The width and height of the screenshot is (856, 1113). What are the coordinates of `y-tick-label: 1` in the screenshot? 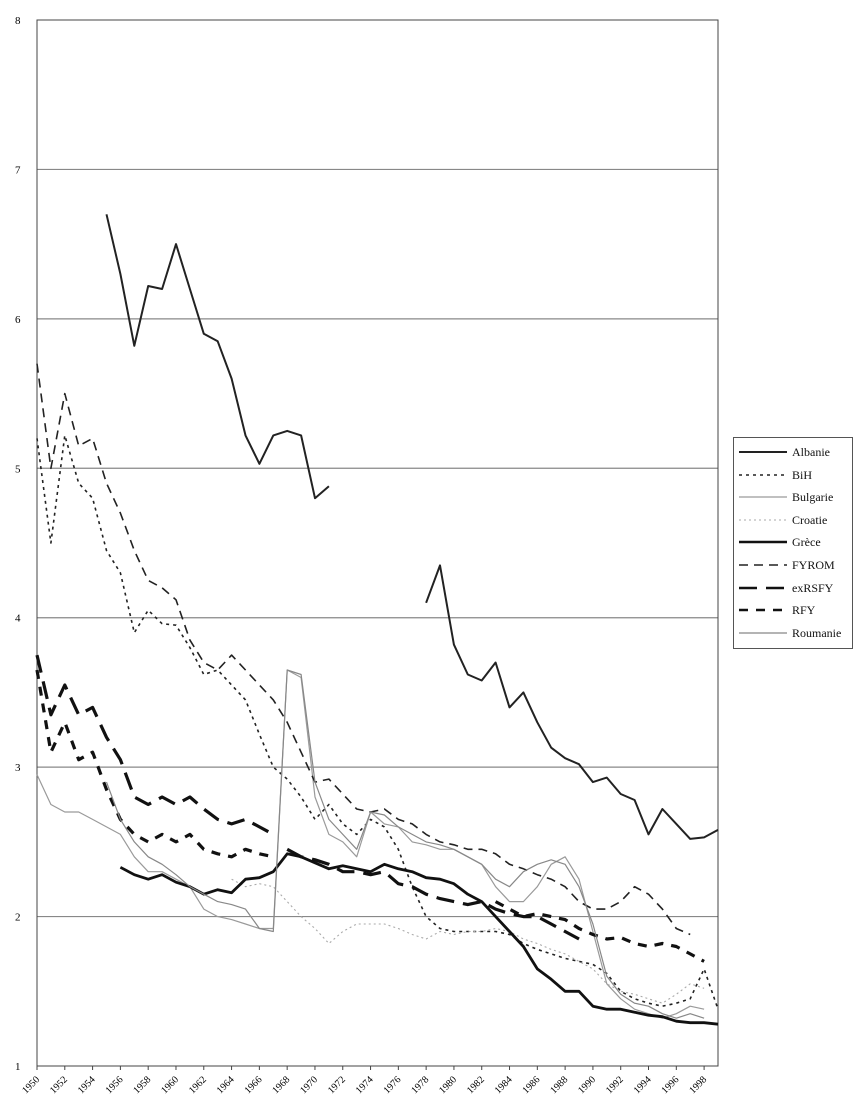 It's located at (18, 1067).